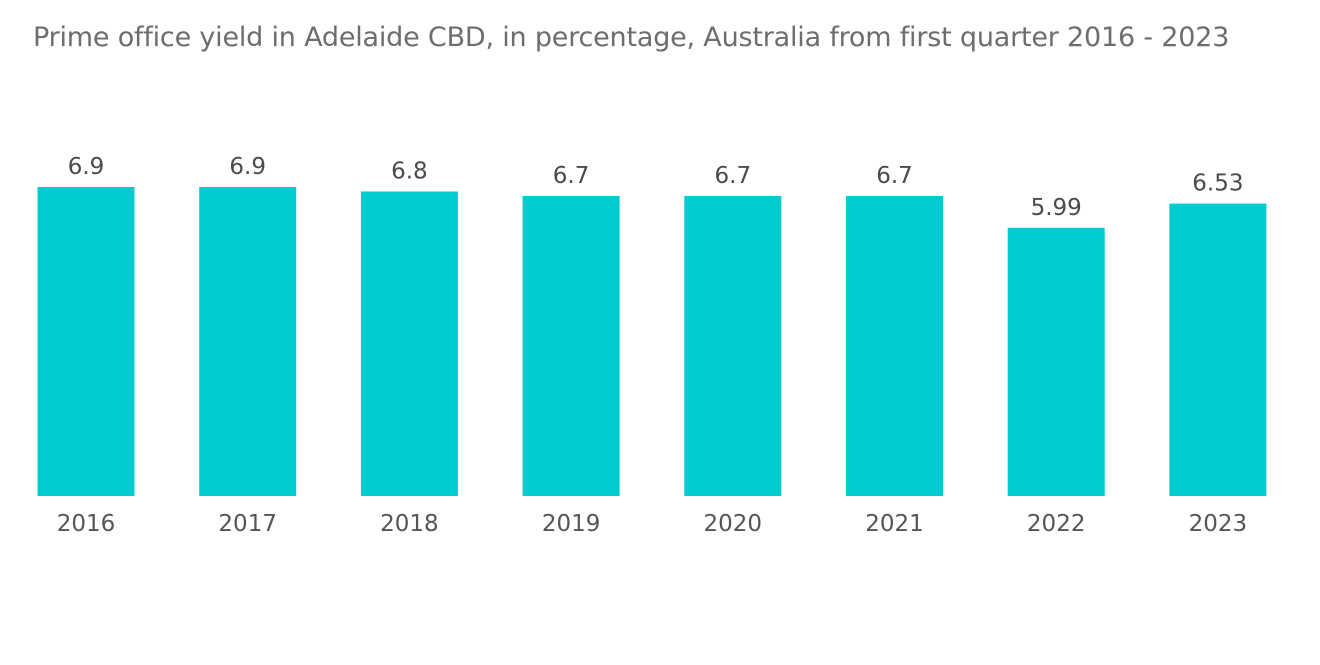  Describe the element at coordinates (733, 176) in the screenshot. I see `value-label-2020: 6.7` at that location.